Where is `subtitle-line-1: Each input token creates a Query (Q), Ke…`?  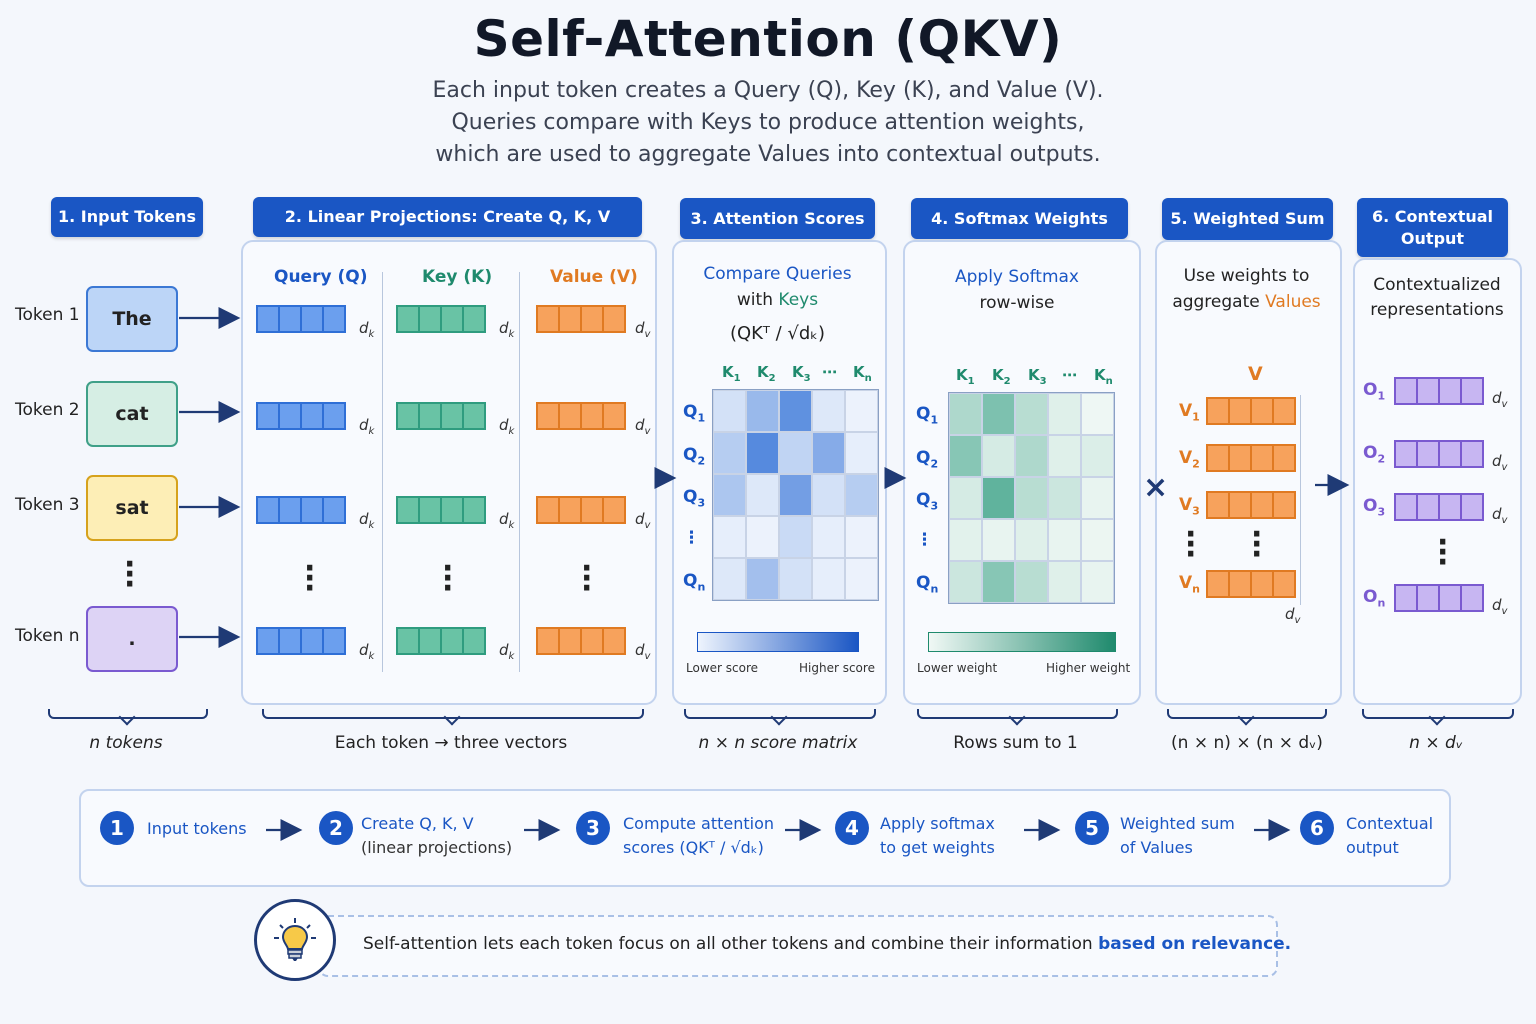
subtitle-line-1: Each input token creates a Query (Q), Ke… is located at coordinates (768, 90).